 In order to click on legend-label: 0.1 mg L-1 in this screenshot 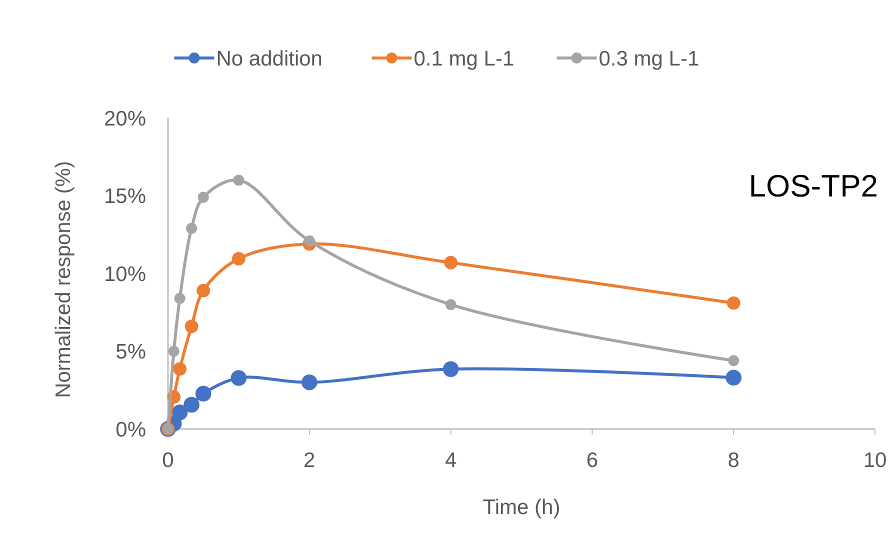, I will do `click(464, 58)`.